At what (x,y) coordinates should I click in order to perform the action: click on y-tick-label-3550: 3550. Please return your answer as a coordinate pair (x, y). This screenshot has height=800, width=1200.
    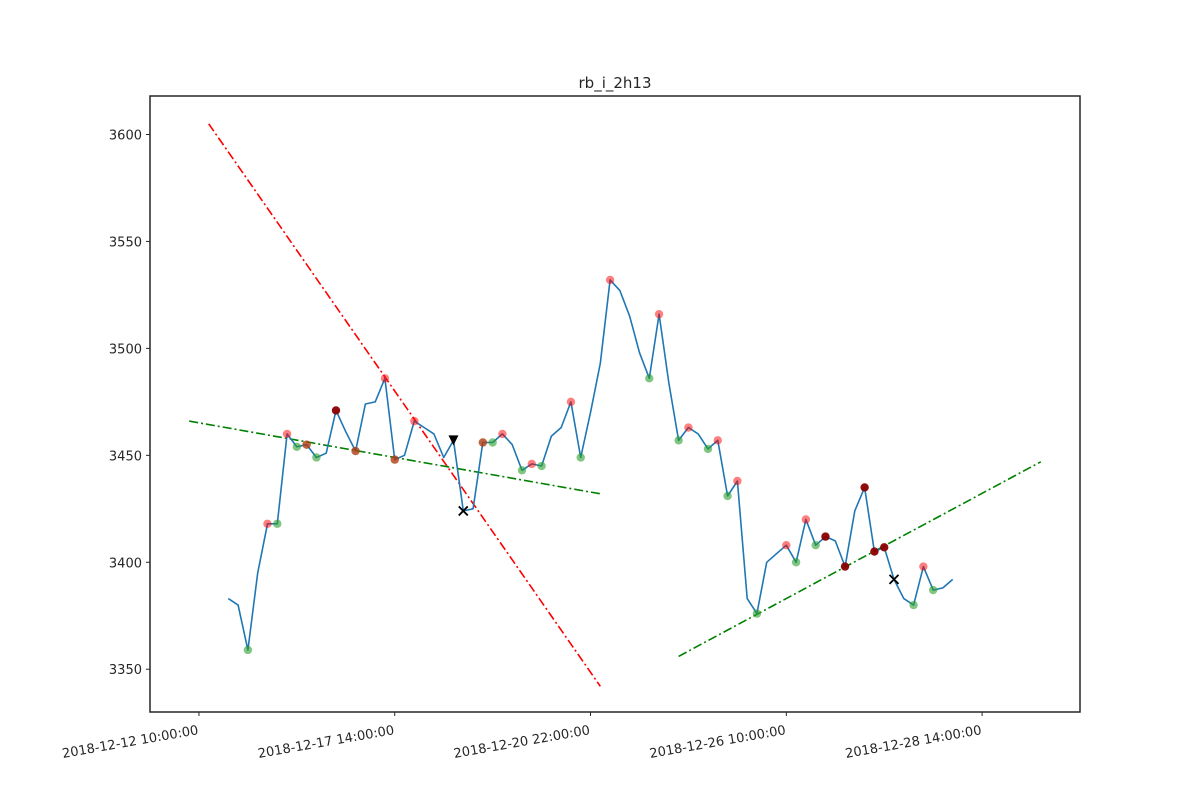
    Looking at the image, I should click on (125, 242).